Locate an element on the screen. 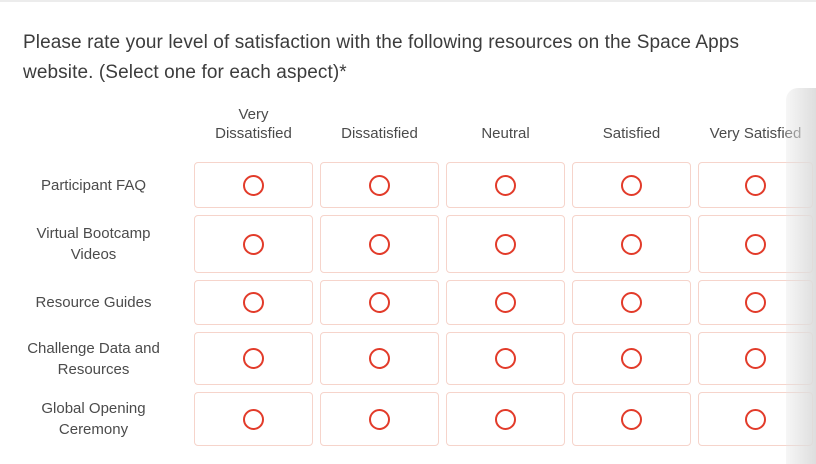 Image resolution: width=816 pixels, height=464 pixels. matrix-cell-participant-faq-very-dissatisfied is located at coordinates (253, 185).